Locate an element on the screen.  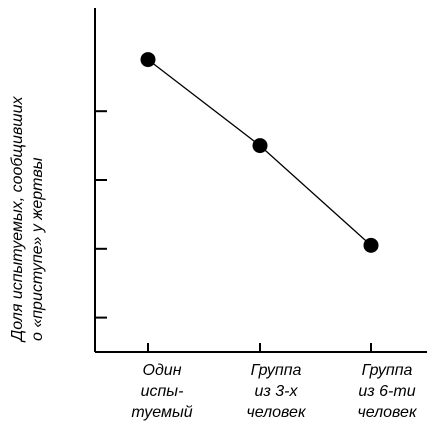
x-tick-label-1-line-1: из 3-х is located at coordinates (276, 391).